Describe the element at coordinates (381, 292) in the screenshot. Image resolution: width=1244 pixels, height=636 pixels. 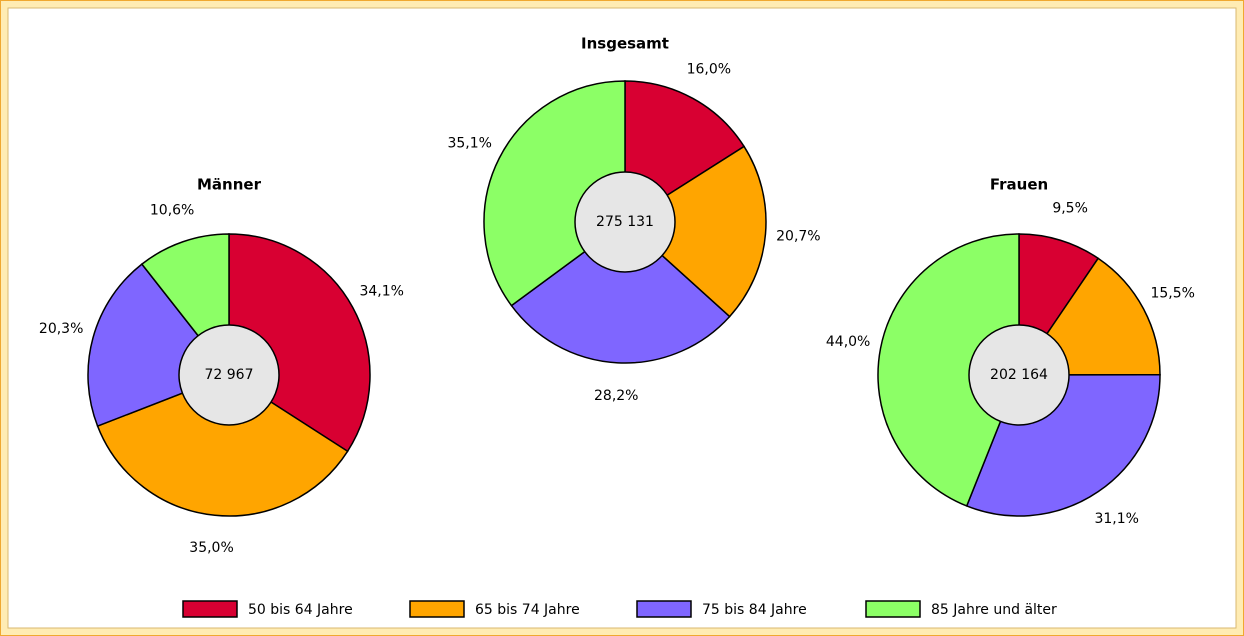
I see `value-label: 34,1%` at that location.